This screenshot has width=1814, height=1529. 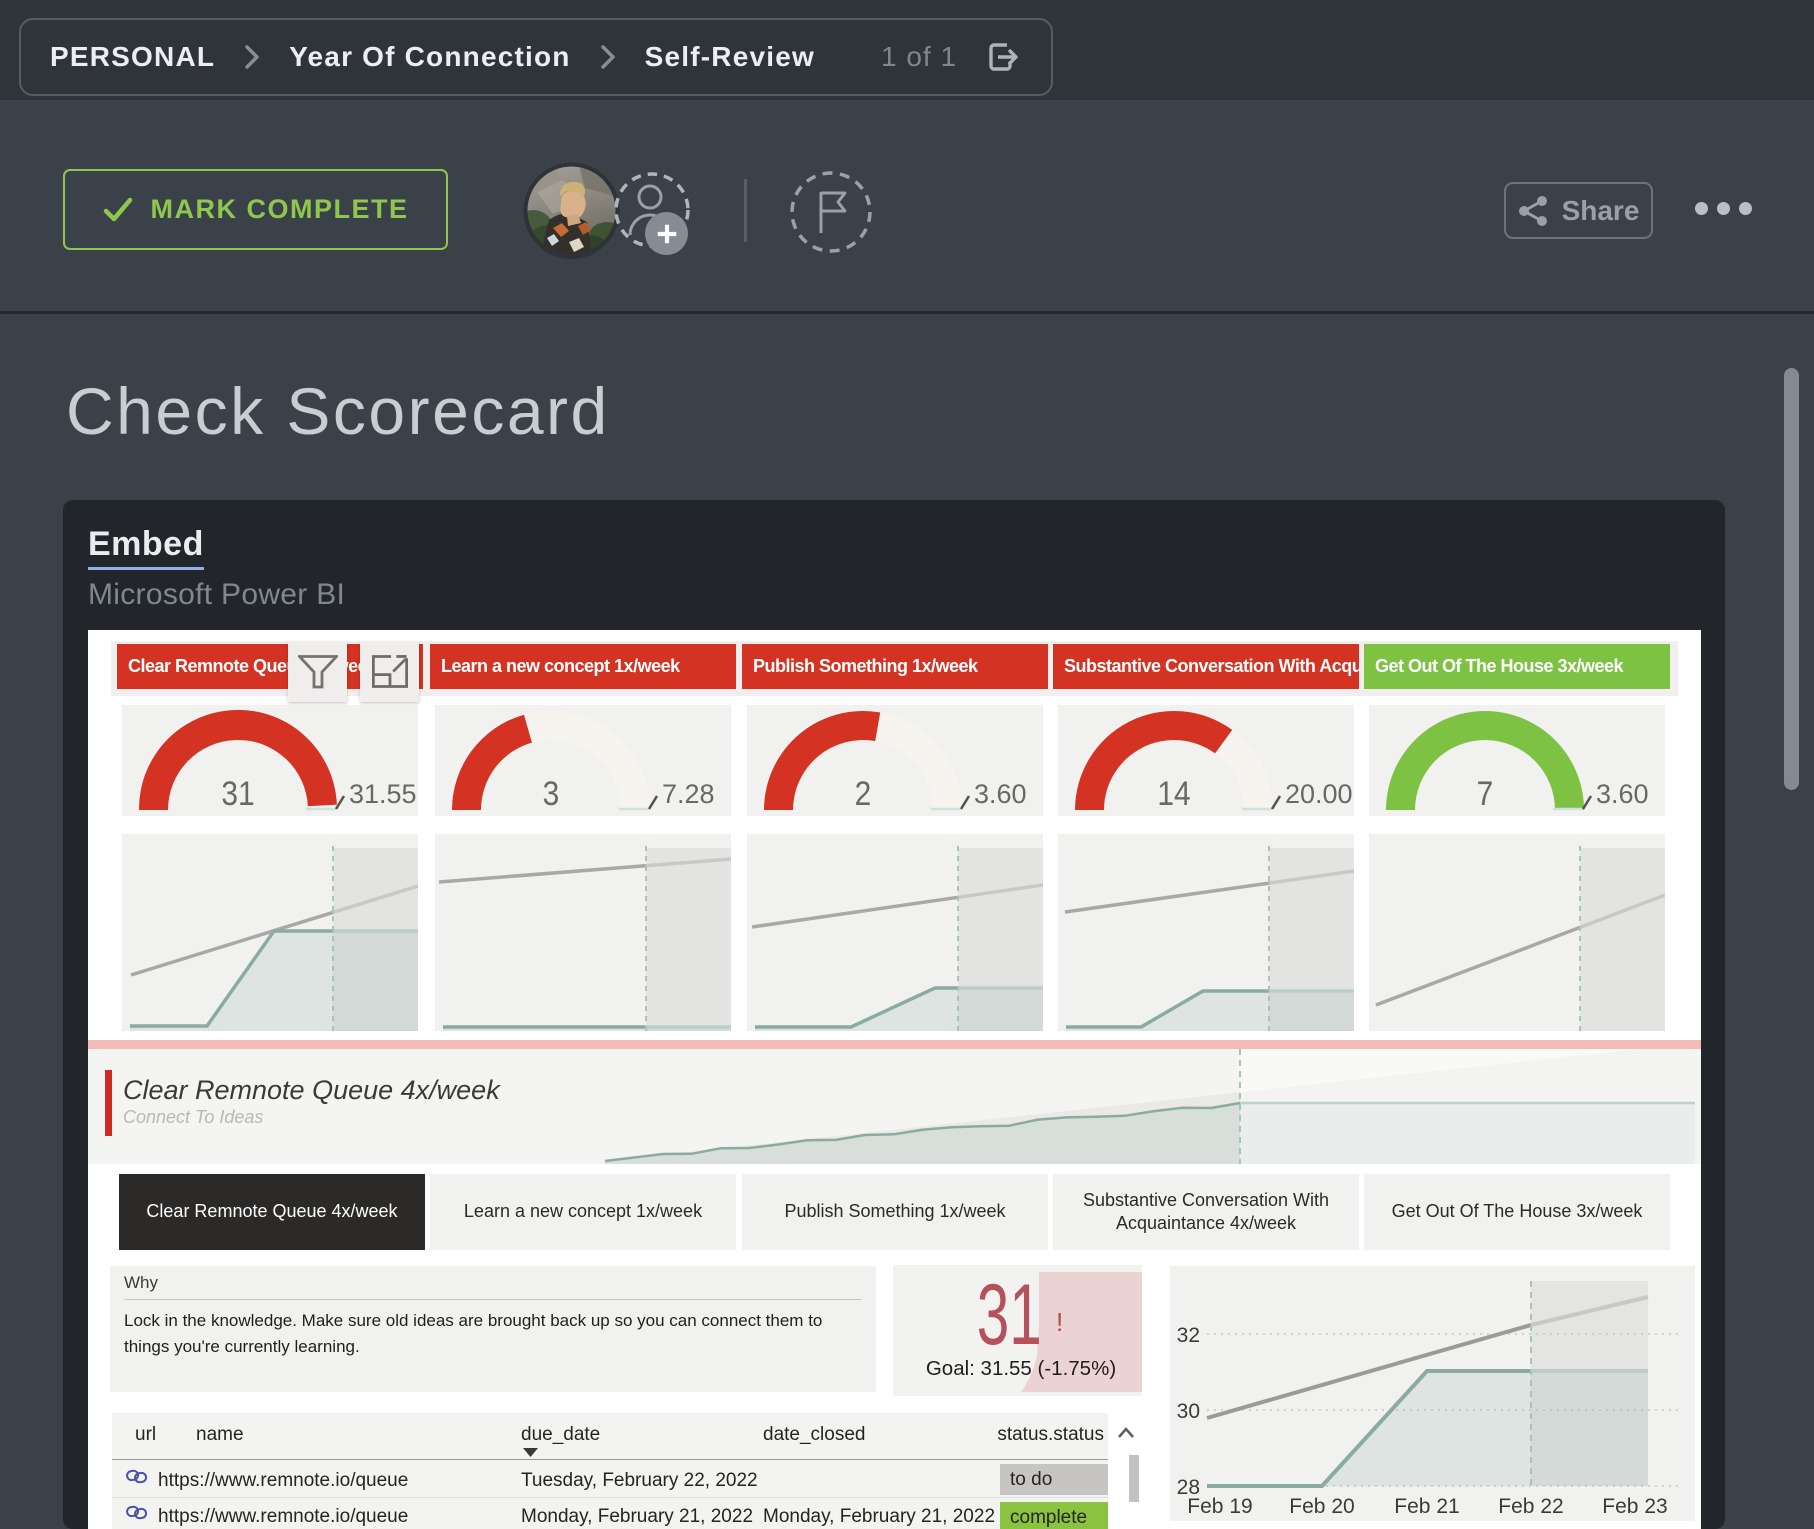 What do you see at coordinates (1485, 793) in the screenshot?
I see `svg-text: 7` at bounding box center [1485, 793].